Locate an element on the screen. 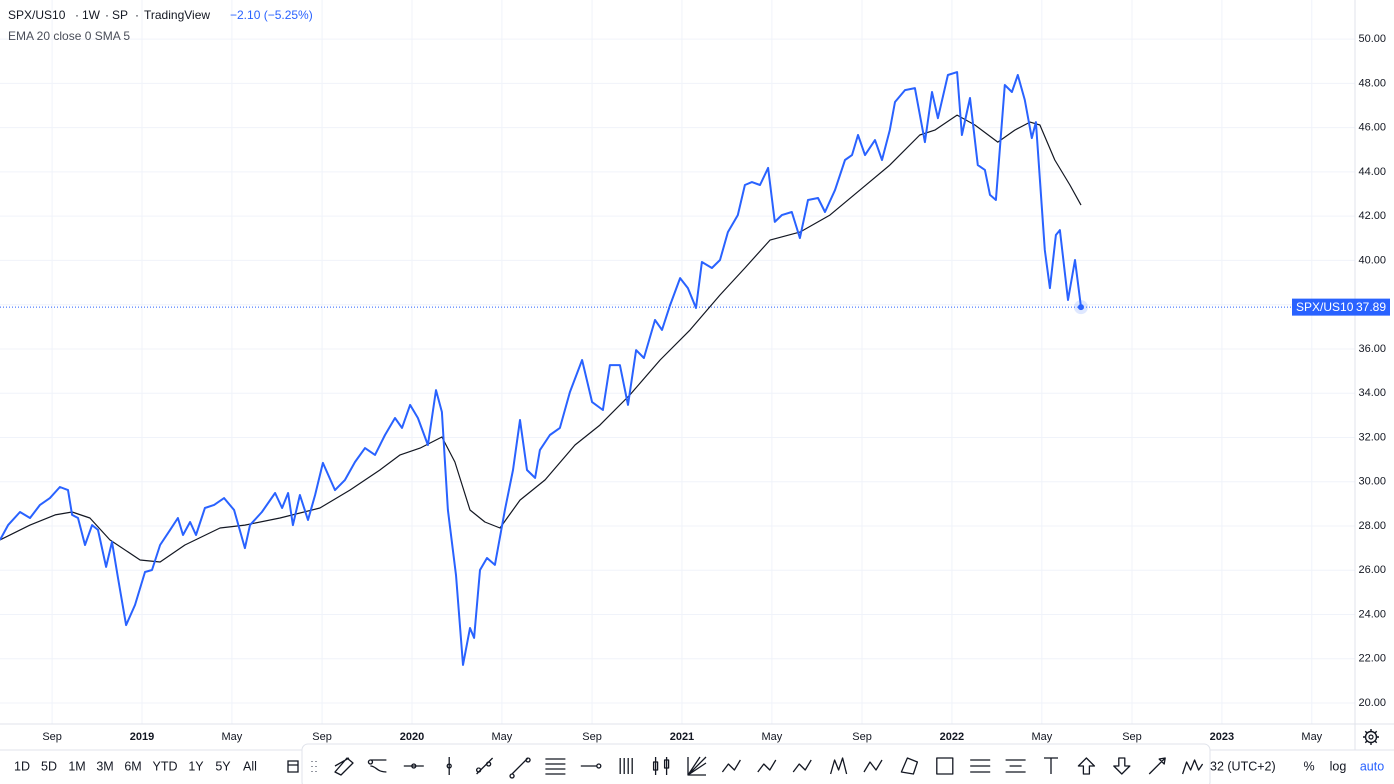  scale-button: log is located at coordinates (1338, 766).